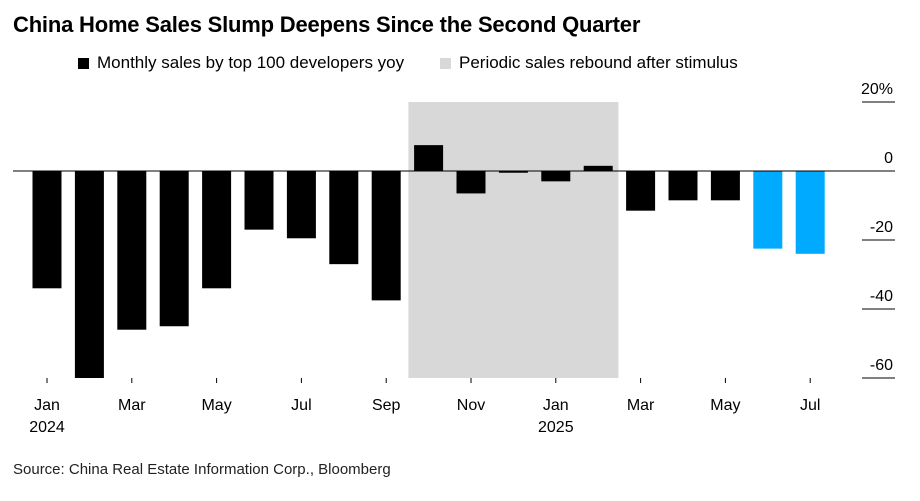 This screenshot has width=920, height=501. What do you see at coordinates (598, 62) in the screenshot?
I see `legend-label-rebound-period: Periodic sales rebound after stimulus` at bounding box center [598, 62].